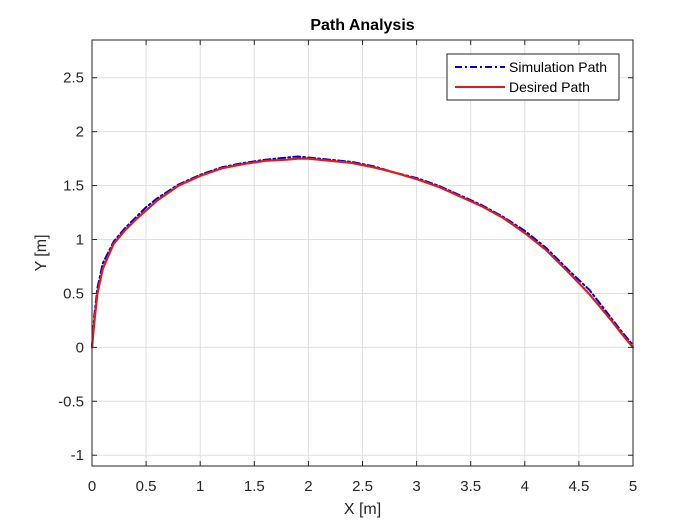 The image size is (700, 525). What do you see at coordinates (77, 455) in the screenshot?
I see `y-tick-label: -1` at bounding box center [77, 455].